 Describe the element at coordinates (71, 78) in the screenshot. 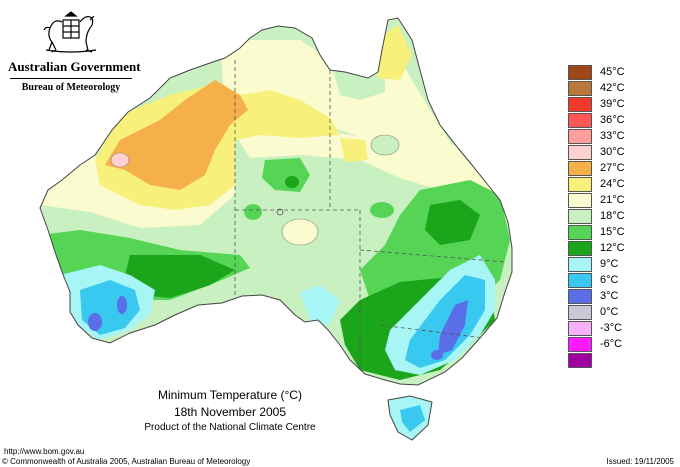

I see `logo-divider` at that location.